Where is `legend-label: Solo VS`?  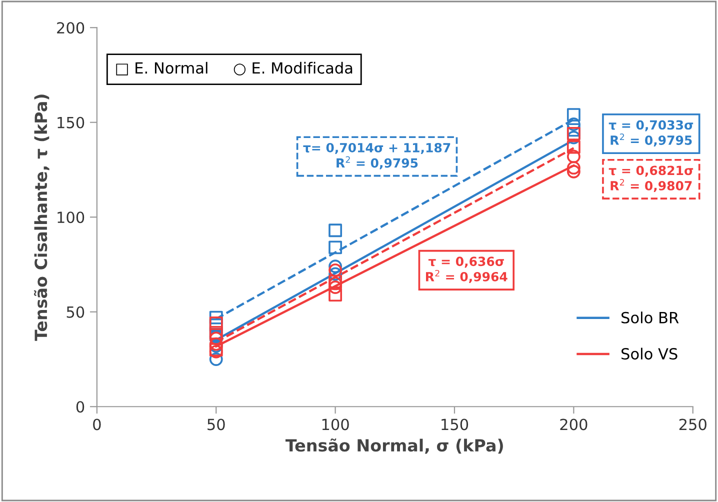 legend-label: Solo VS is located at coordinates (650, 354).